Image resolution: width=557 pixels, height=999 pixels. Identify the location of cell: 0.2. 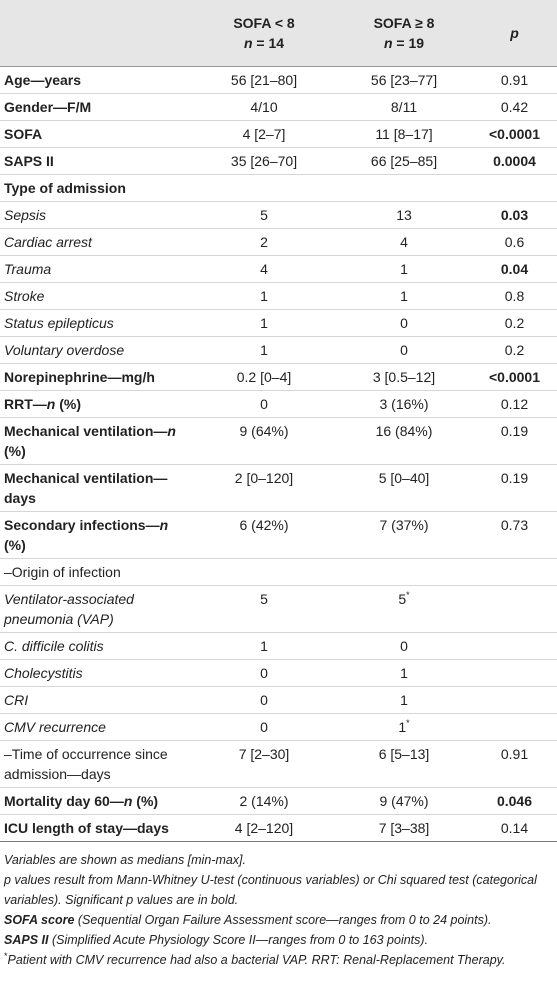
(514, 323).